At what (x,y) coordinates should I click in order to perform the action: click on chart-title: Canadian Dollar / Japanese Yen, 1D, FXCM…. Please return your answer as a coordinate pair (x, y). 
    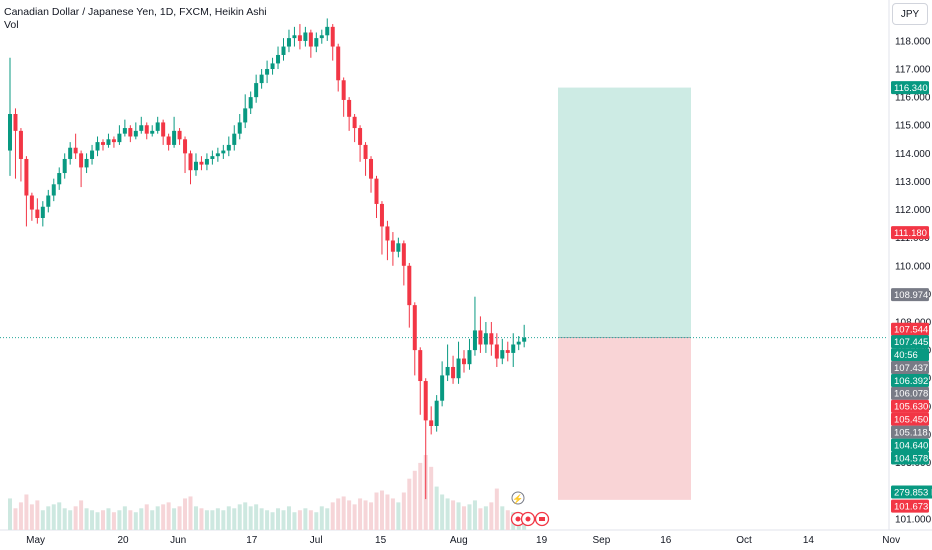
    Looking at the image, I should click on (135, 12).